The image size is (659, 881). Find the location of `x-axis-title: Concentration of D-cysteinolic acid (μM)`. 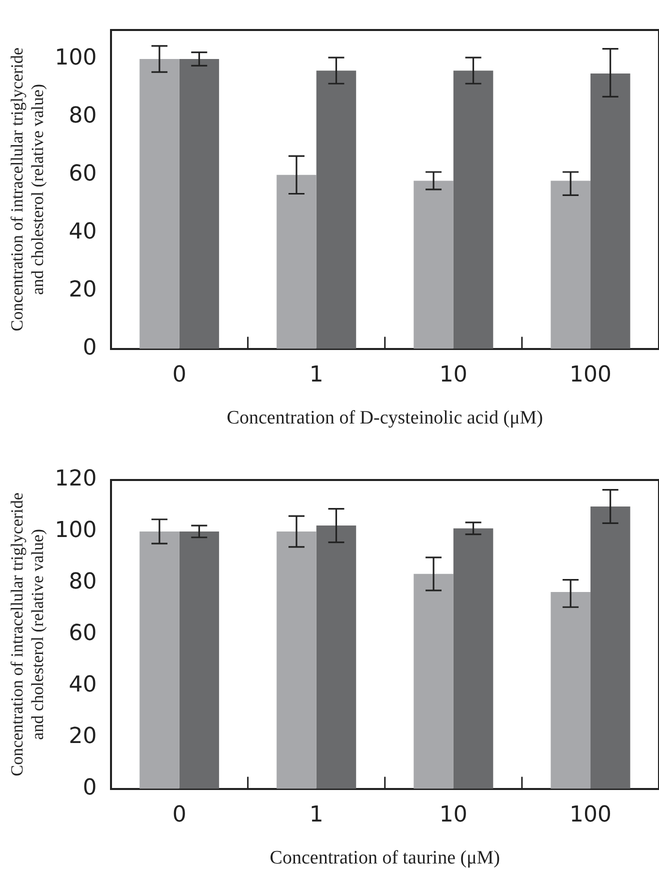

x-axis-title: Concentration of D-cysteinolic acid (μM) is located at coordinates (384, 418).